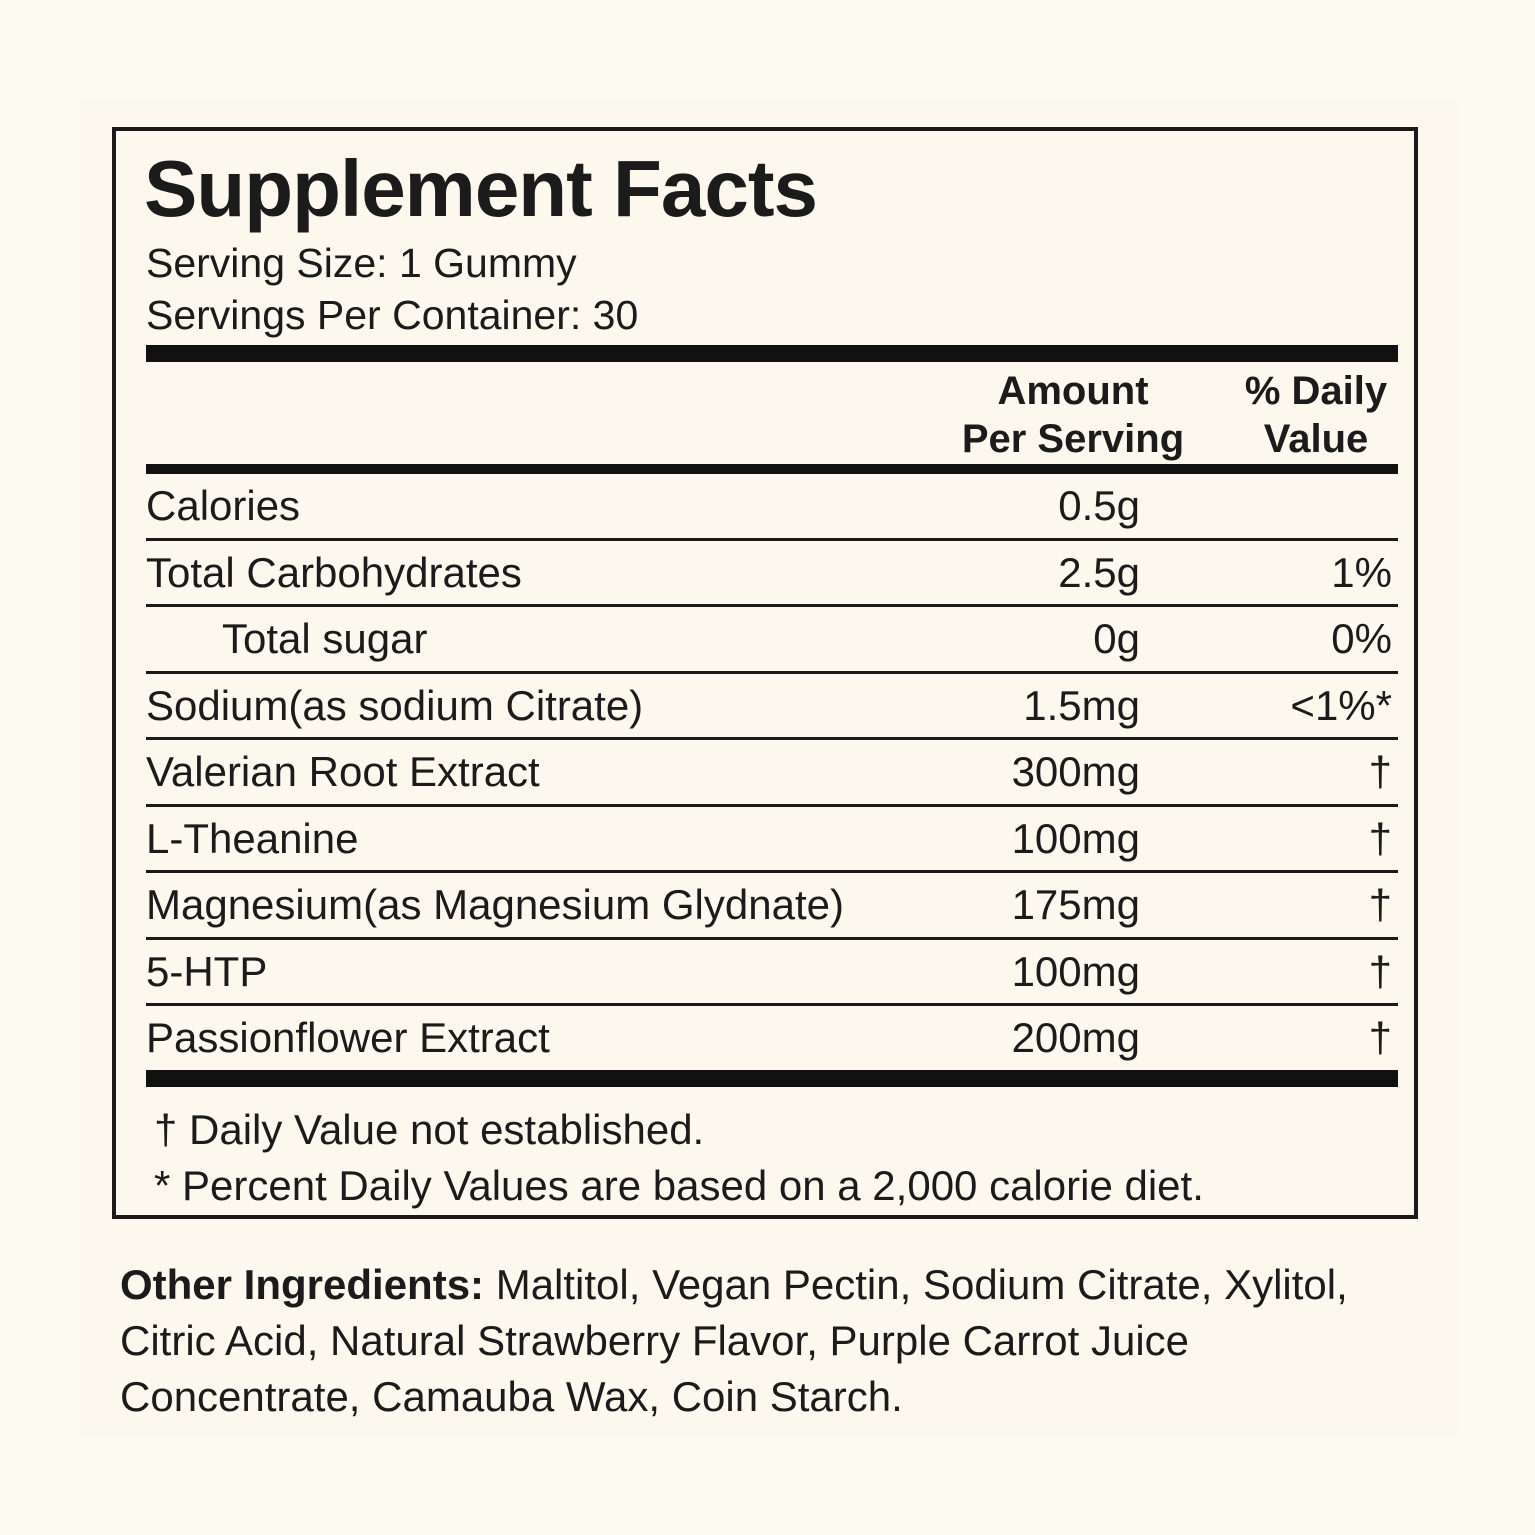  I want to click on nutrient-name: Total sugar, so click(325, 638).